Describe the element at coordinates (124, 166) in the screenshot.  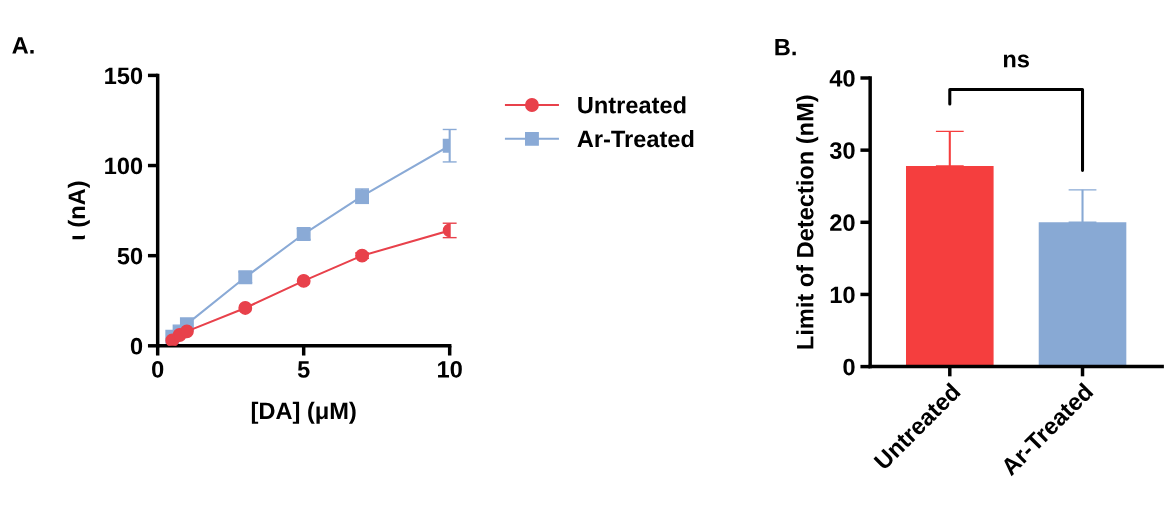
I see `y-tick-label: 100` at that location.